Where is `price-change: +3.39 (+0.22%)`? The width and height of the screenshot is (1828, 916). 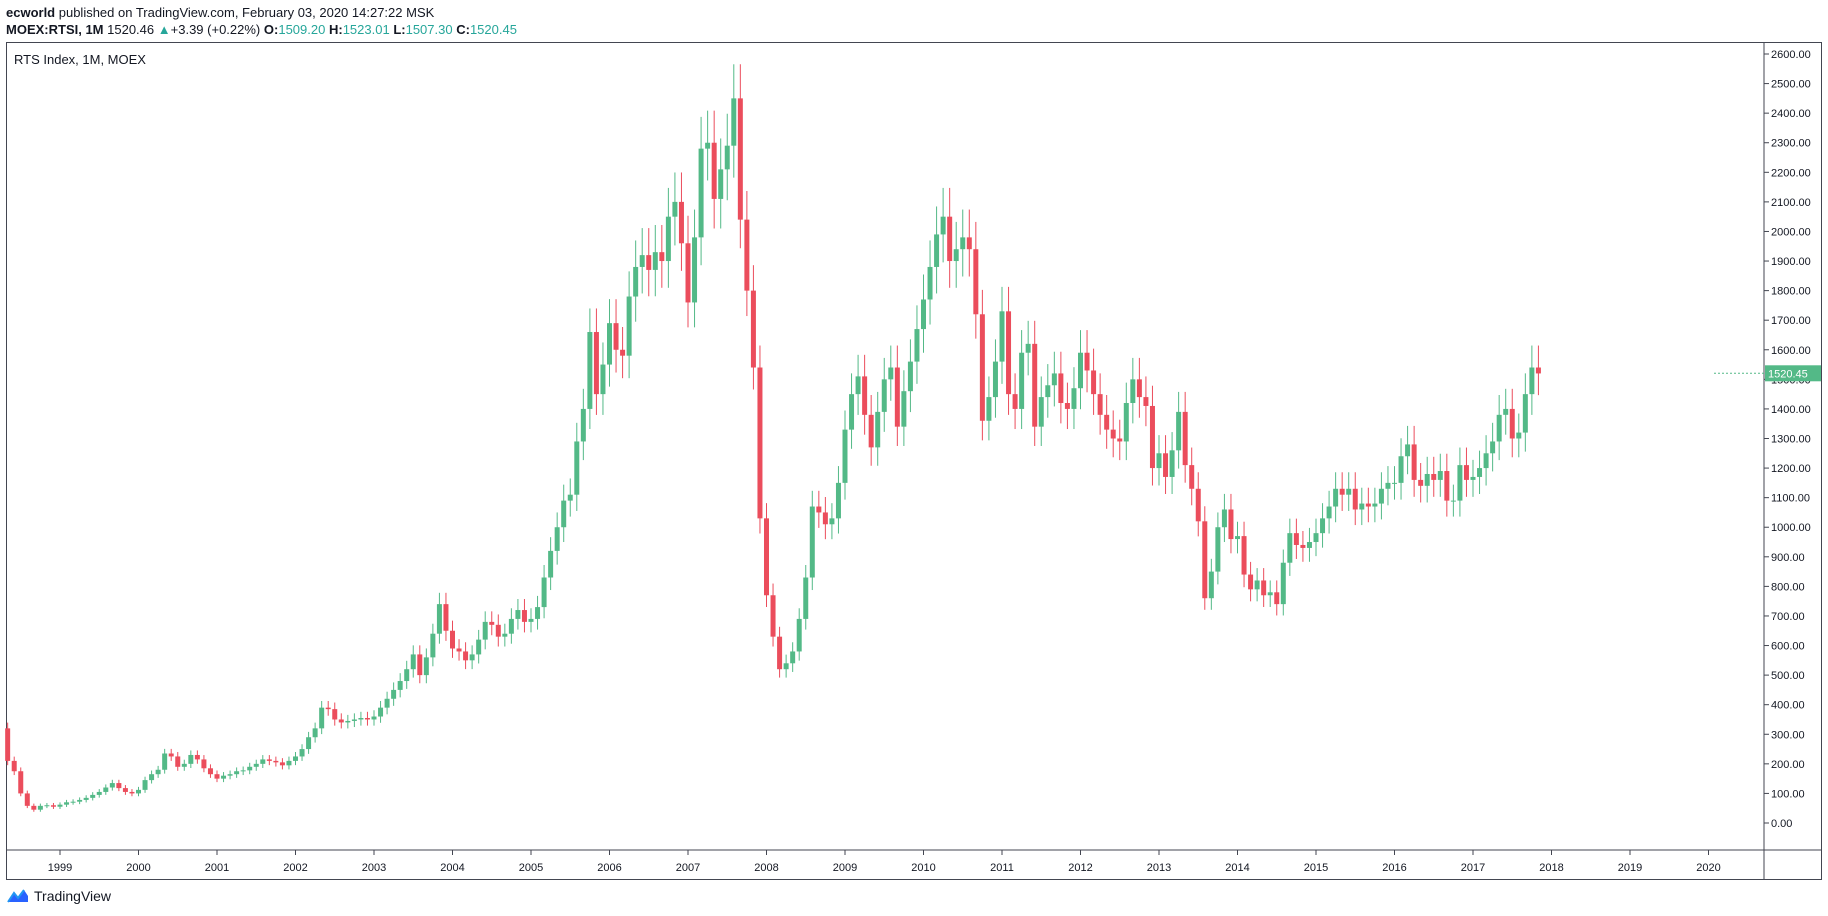 price-change: +3.39 (+0.22%) is located at coordinates (215, 29).